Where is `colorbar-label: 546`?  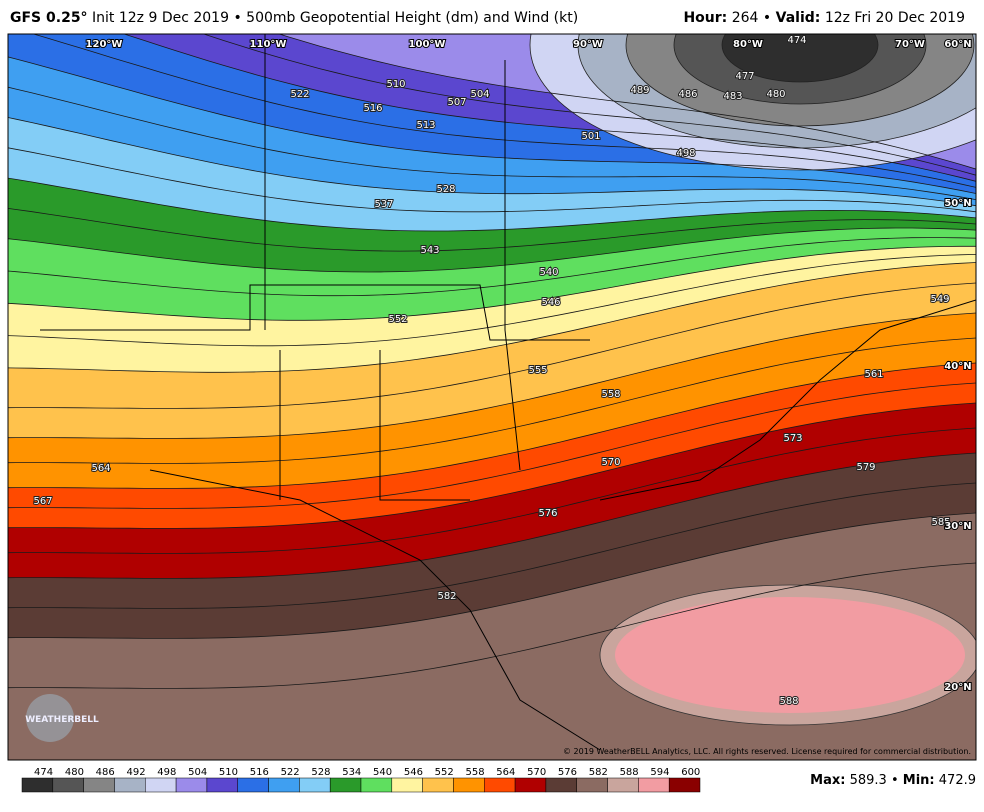 colorbar-label: 546 is located at coordinates (413, 772).